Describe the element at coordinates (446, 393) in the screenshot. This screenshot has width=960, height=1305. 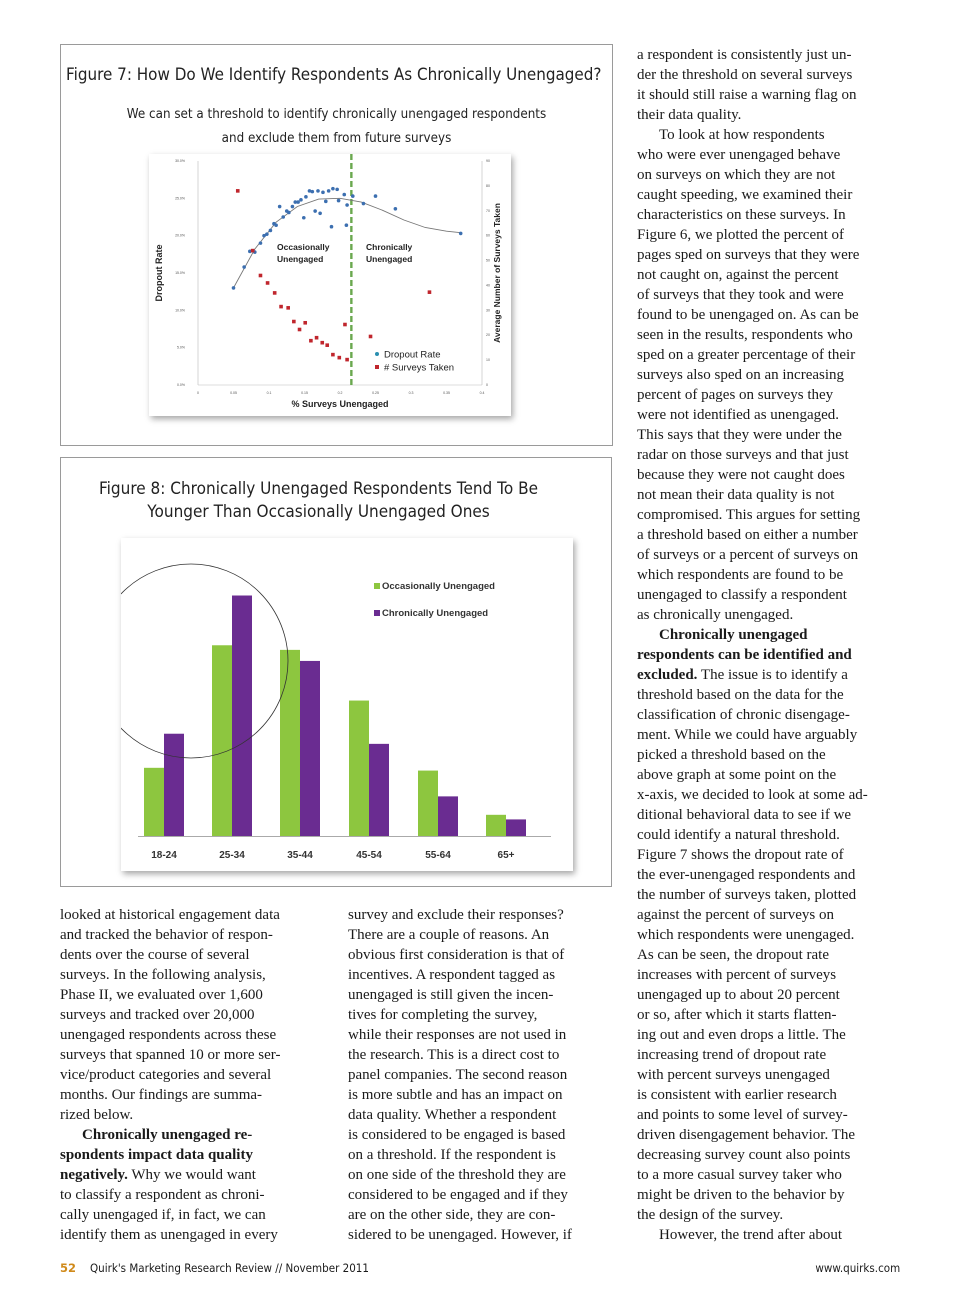
I see `x-tick-label: 0.35` at that location.